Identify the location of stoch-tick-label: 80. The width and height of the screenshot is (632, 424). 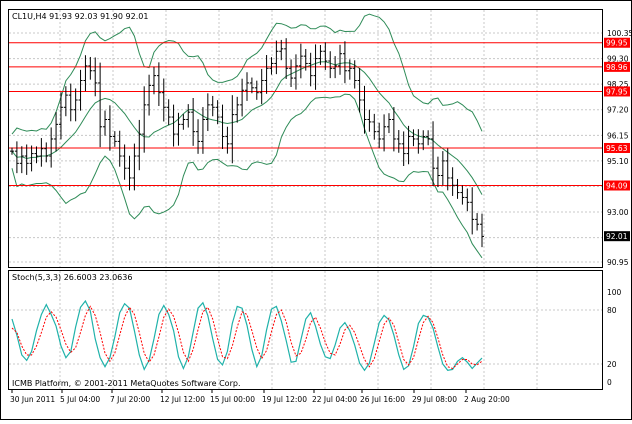
(612, 310).